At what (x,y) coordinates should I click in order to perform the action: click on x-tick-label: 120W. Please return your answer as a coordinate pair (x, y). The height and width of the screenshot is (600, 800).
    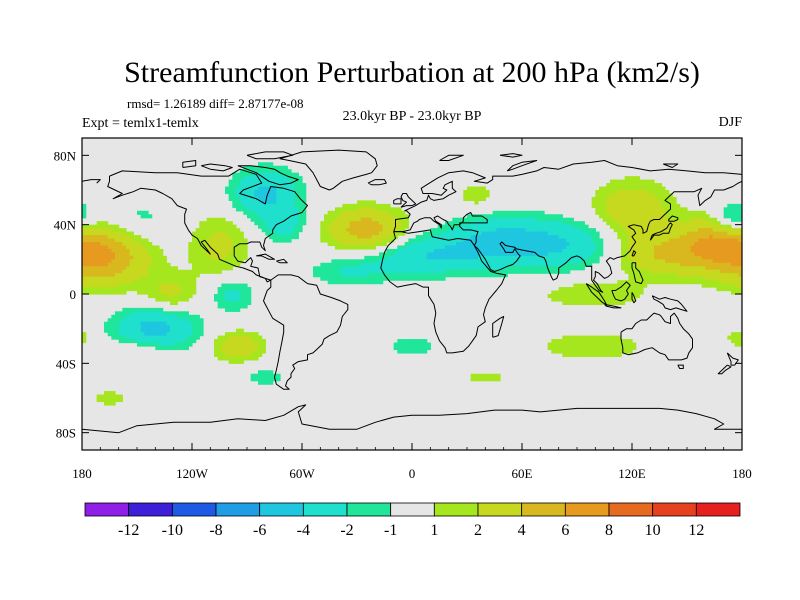
    Looking at the image, I should click on (192, 473).